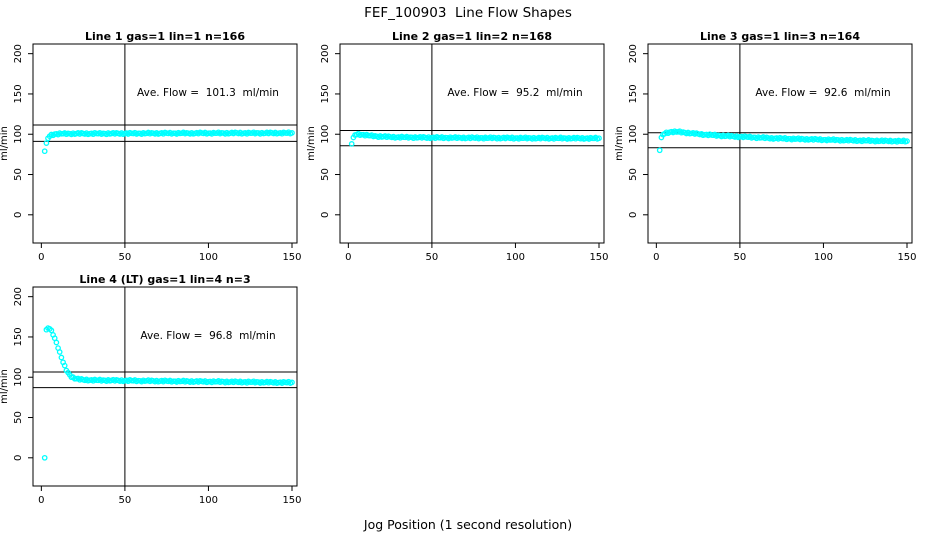 This screenshot has width=936, height=540. Describe the element at coordinates (823, 93) in the screenshot. I see `subplot-line3-ave-flow-annotation: Ave. Flow = 92.6 ml/min` at that location.